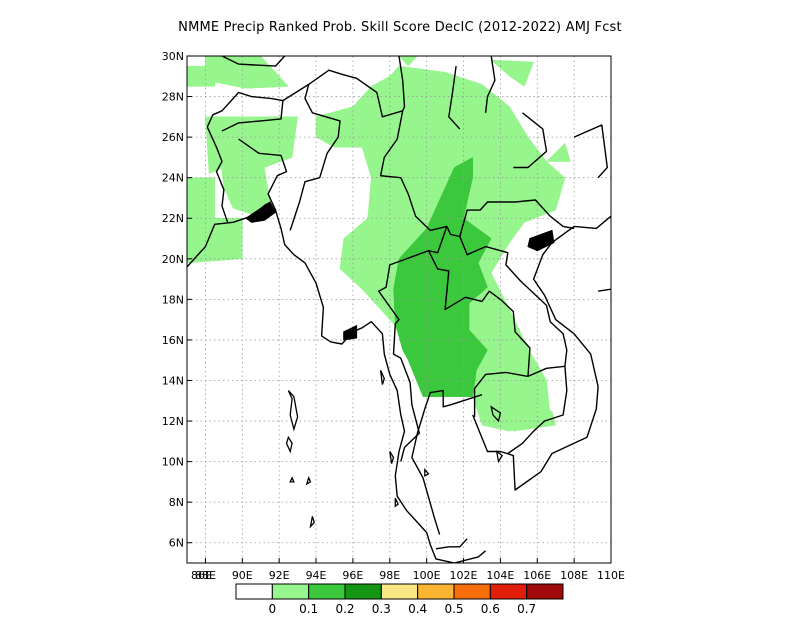  What do you see at coordinates (381, 609) in the screenshot?
I see `legend-label: 0.3` at bounding box center [381, 609].